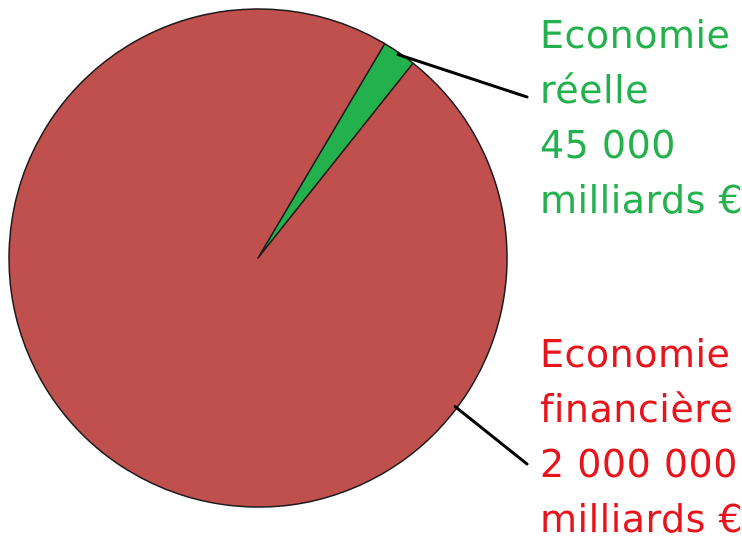 Image resolution: width=742 pixels, height=547 pixels. I want to click on slice-label-value: 45 000, so click(608, 145).